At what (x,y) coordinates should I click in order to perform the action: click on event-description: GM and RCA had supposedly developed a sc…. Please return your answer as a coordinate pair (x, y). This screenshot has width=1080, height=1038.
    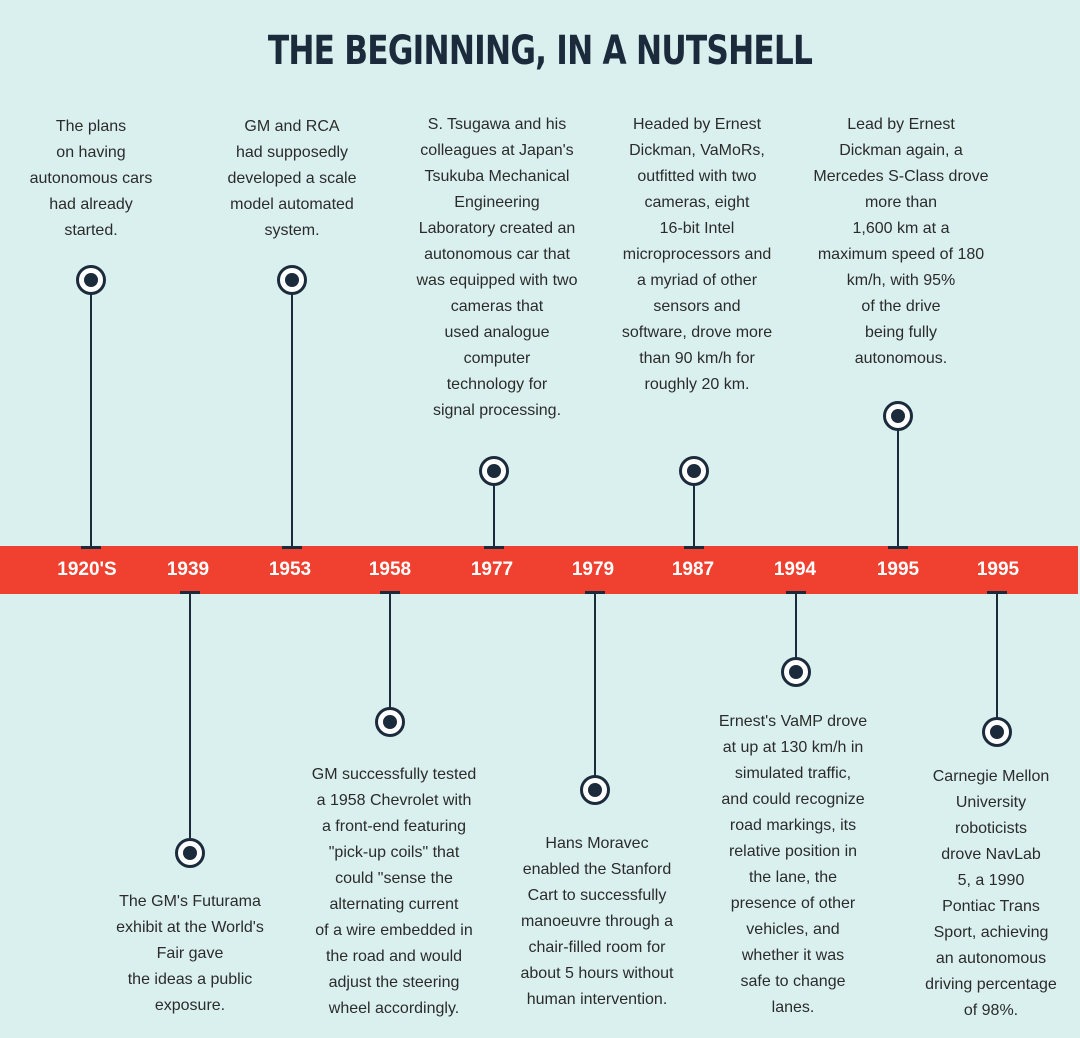
    Looking at the image, I should click on (292, 178).